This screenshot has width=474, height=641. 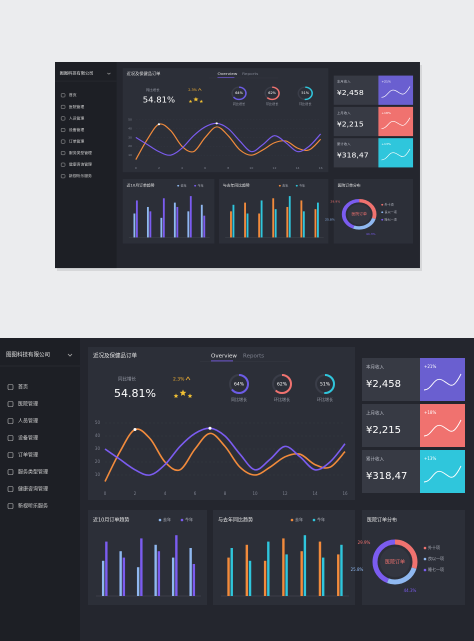 I want to click on peak-marker, so click(x=135, y=429).